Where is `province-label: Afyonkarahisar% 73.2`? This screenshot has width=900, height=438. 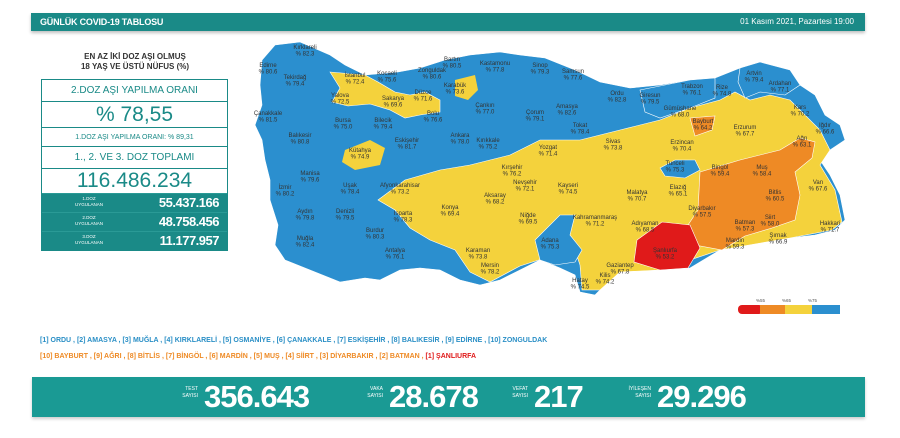
province-label: Afyonkarahisar% 73.2 is located at coordinates (400, 189).